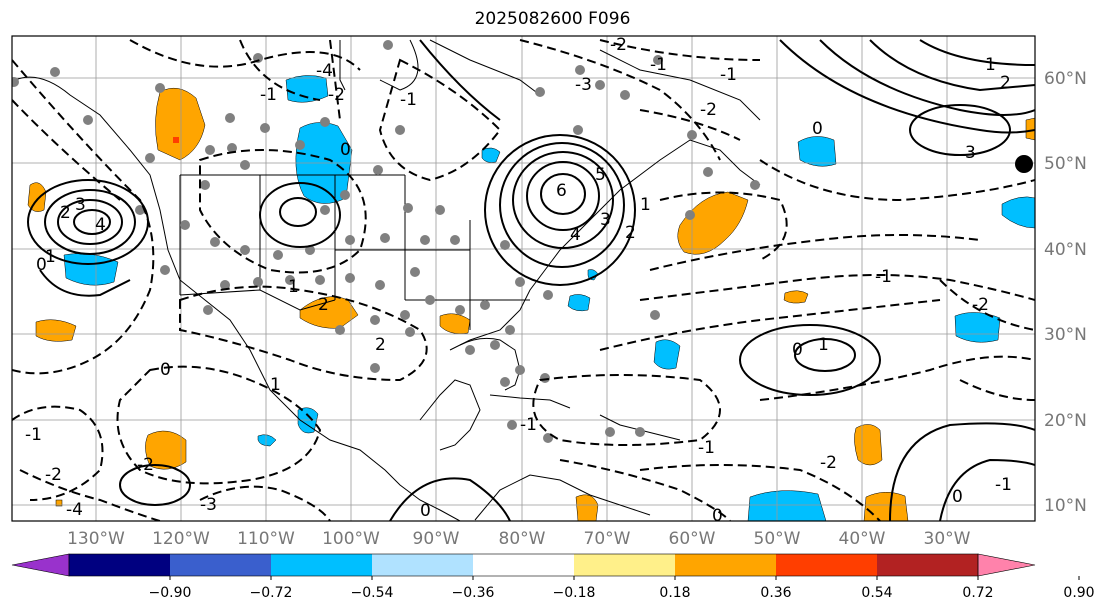 This screenshot has width=1105, height=615. What do you see at coordinates (600, 175) in the screenshot?
I see `contour-label: 5` at bounding box center [600, 175].